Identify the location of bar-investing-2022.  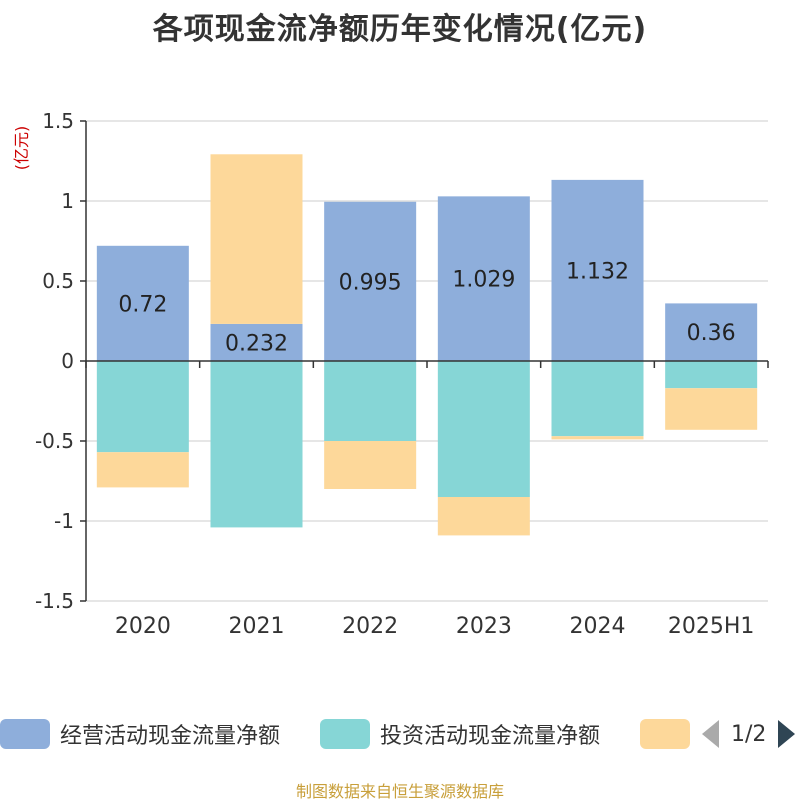
(370, 401).